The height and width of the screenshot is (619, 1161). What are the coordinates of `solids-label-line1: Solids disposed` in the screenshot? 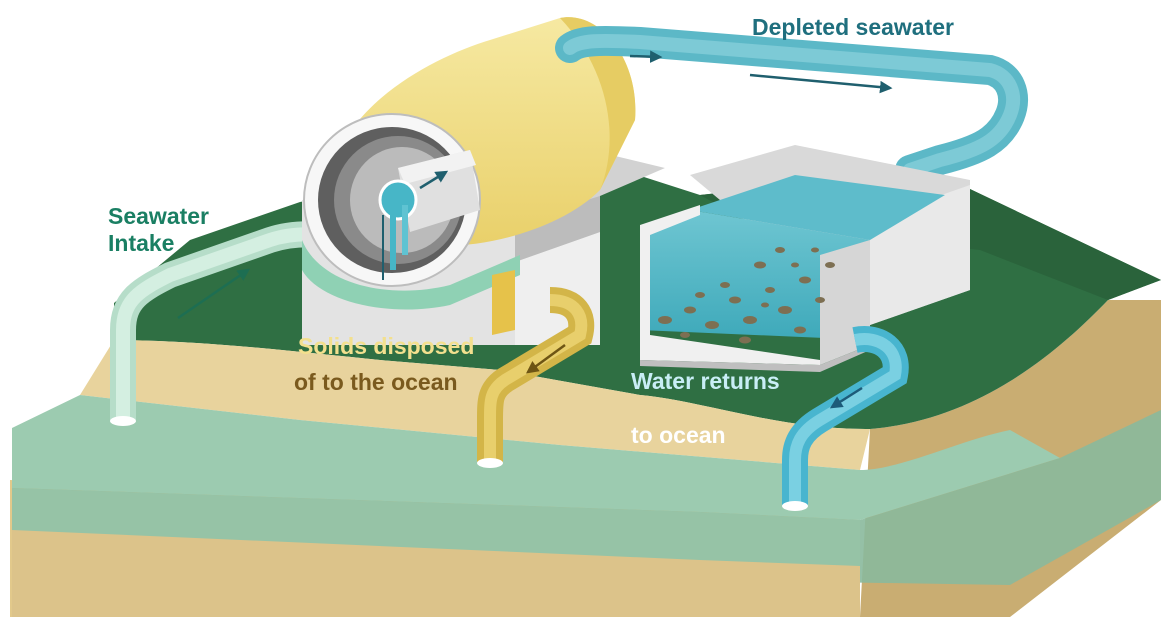 It's located at (386, 346).